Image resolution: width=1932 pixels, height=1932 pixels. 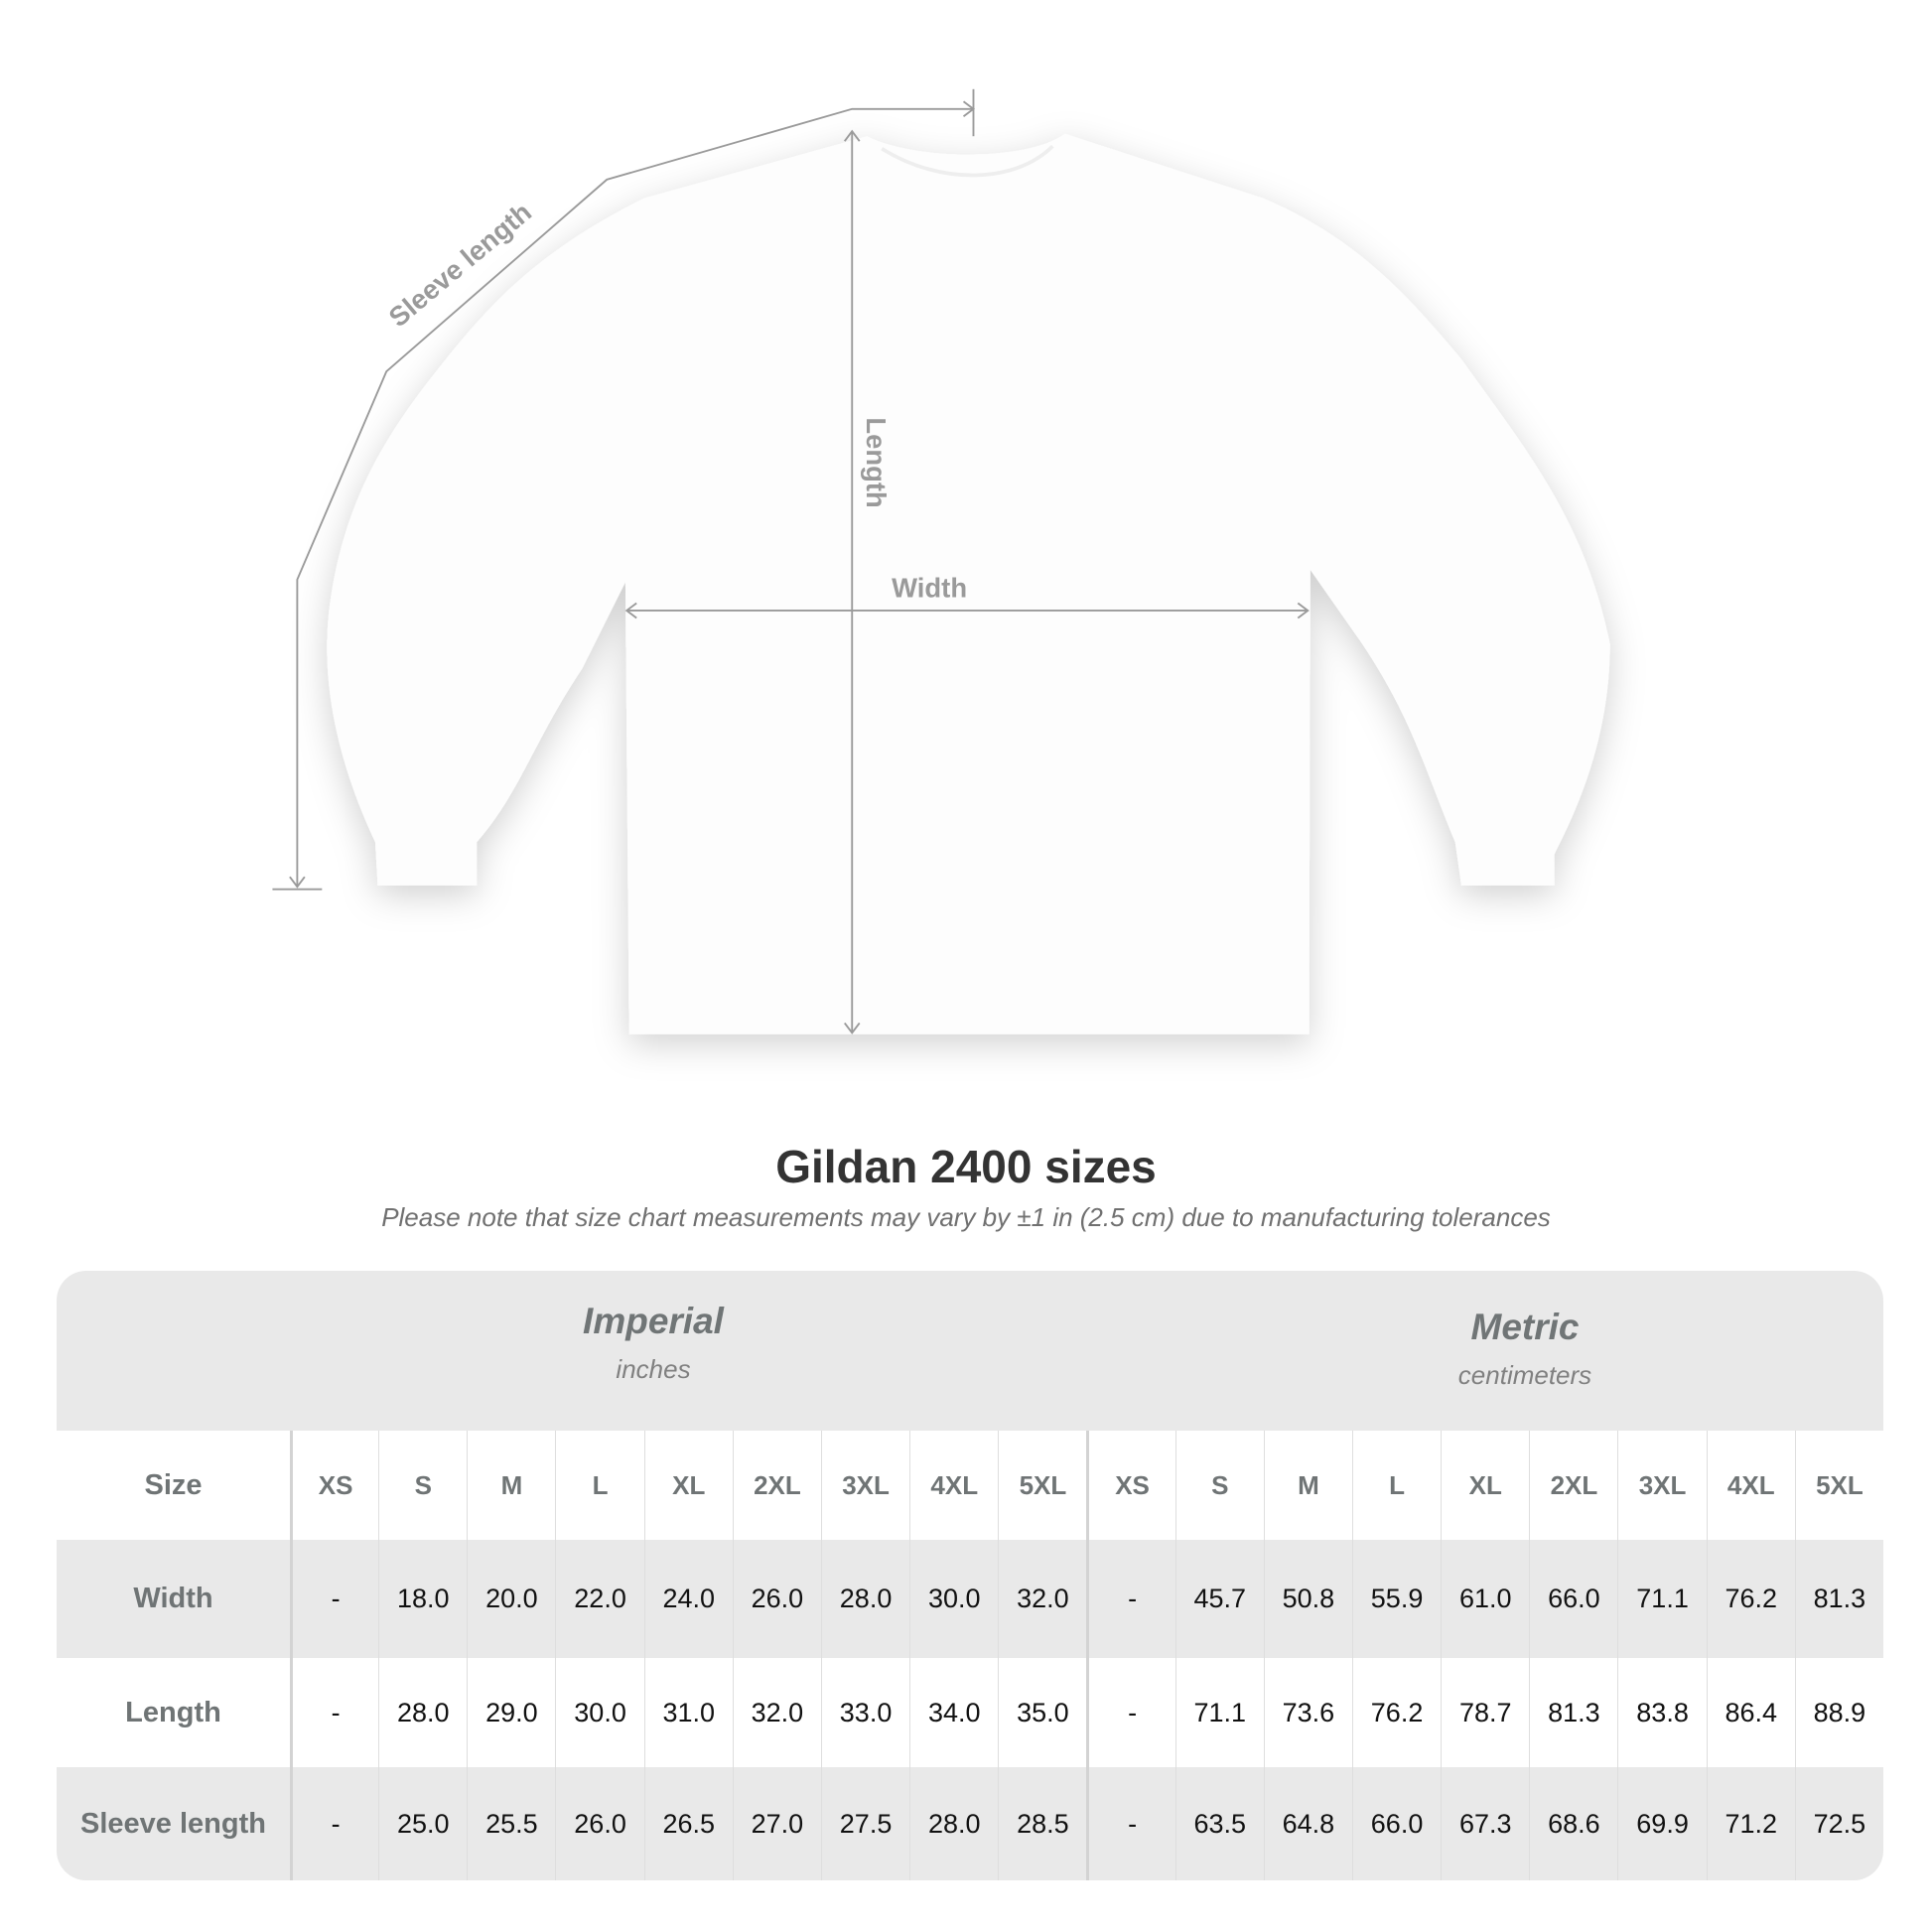 What do you see at coordinates (173, 1712) in the screenshot?
I see `row-label: Length` at bounding box center [173, 1712].